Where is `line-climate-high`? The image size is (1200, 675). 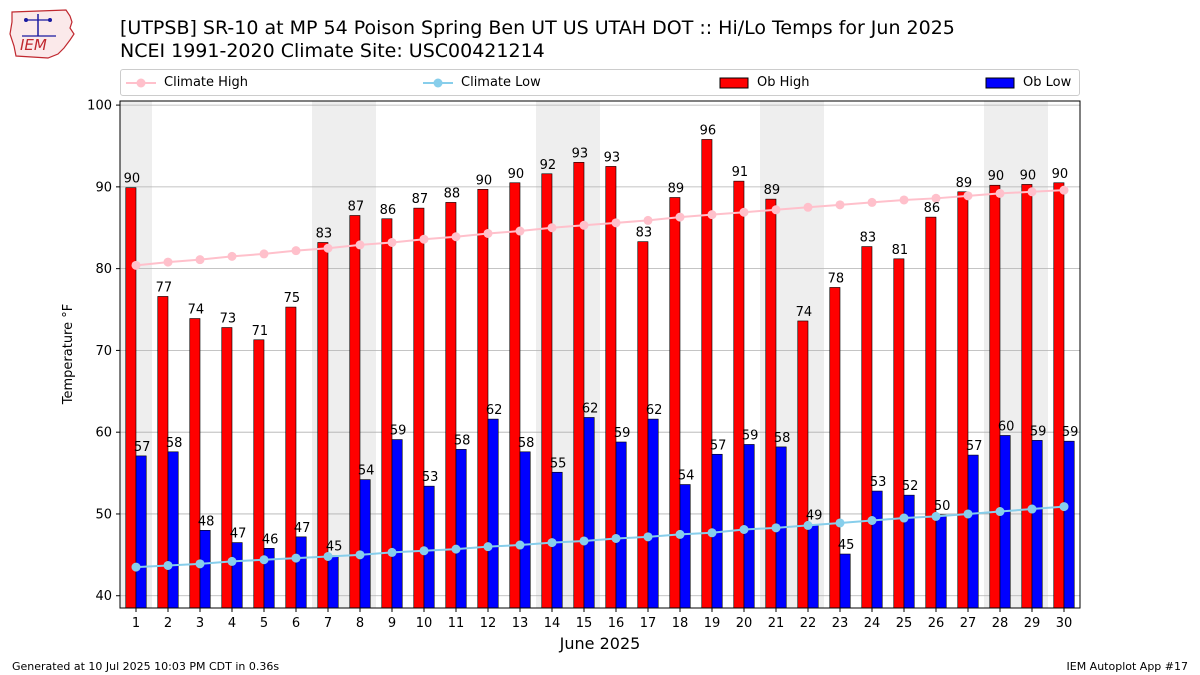 line-climate-high is located at coordinates (600, 228).